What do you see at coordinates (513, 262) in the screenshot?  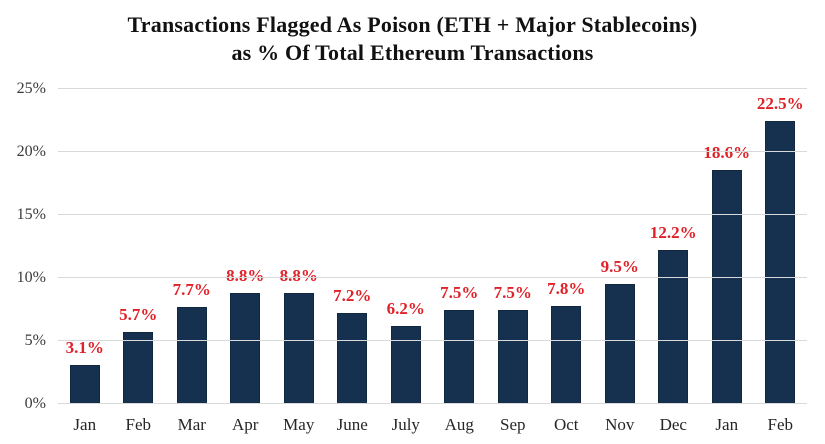 I see `bar-slot: 7.5% Sep` at bounding box center [513, 262].